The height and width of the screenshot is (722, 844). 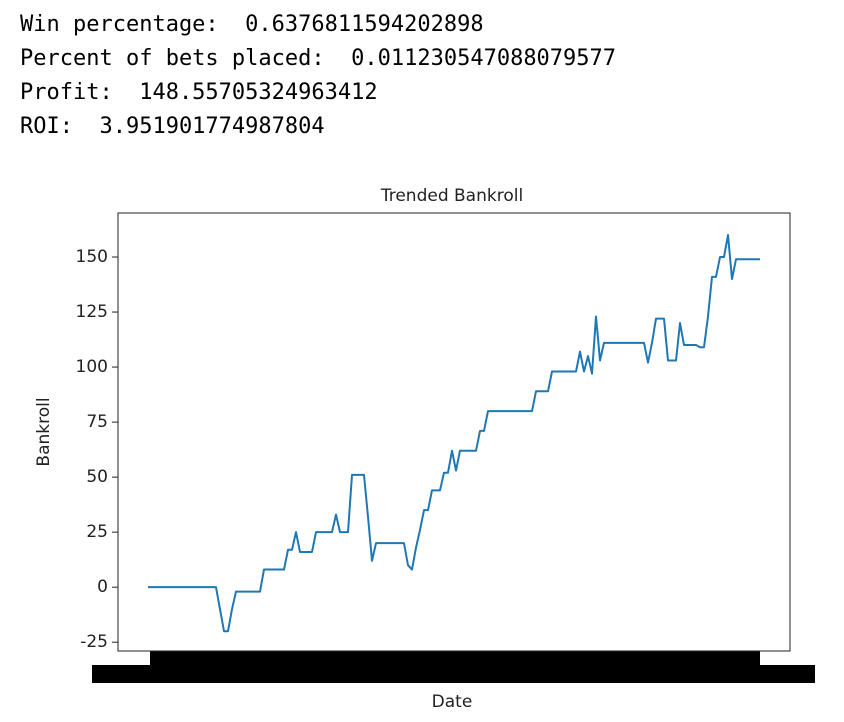 What do you see at coordinates (199, 92) in the screenshot?
I see `output-line: Profit: 148.55705324963412` at bounding box center [199, 92].